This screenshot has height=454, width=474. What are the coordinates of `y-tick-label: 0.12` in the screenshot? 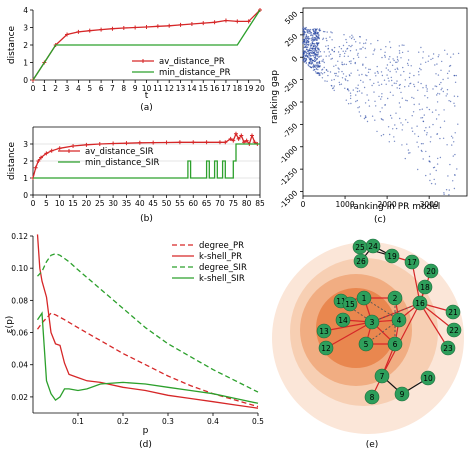 It's located at (19, 236).